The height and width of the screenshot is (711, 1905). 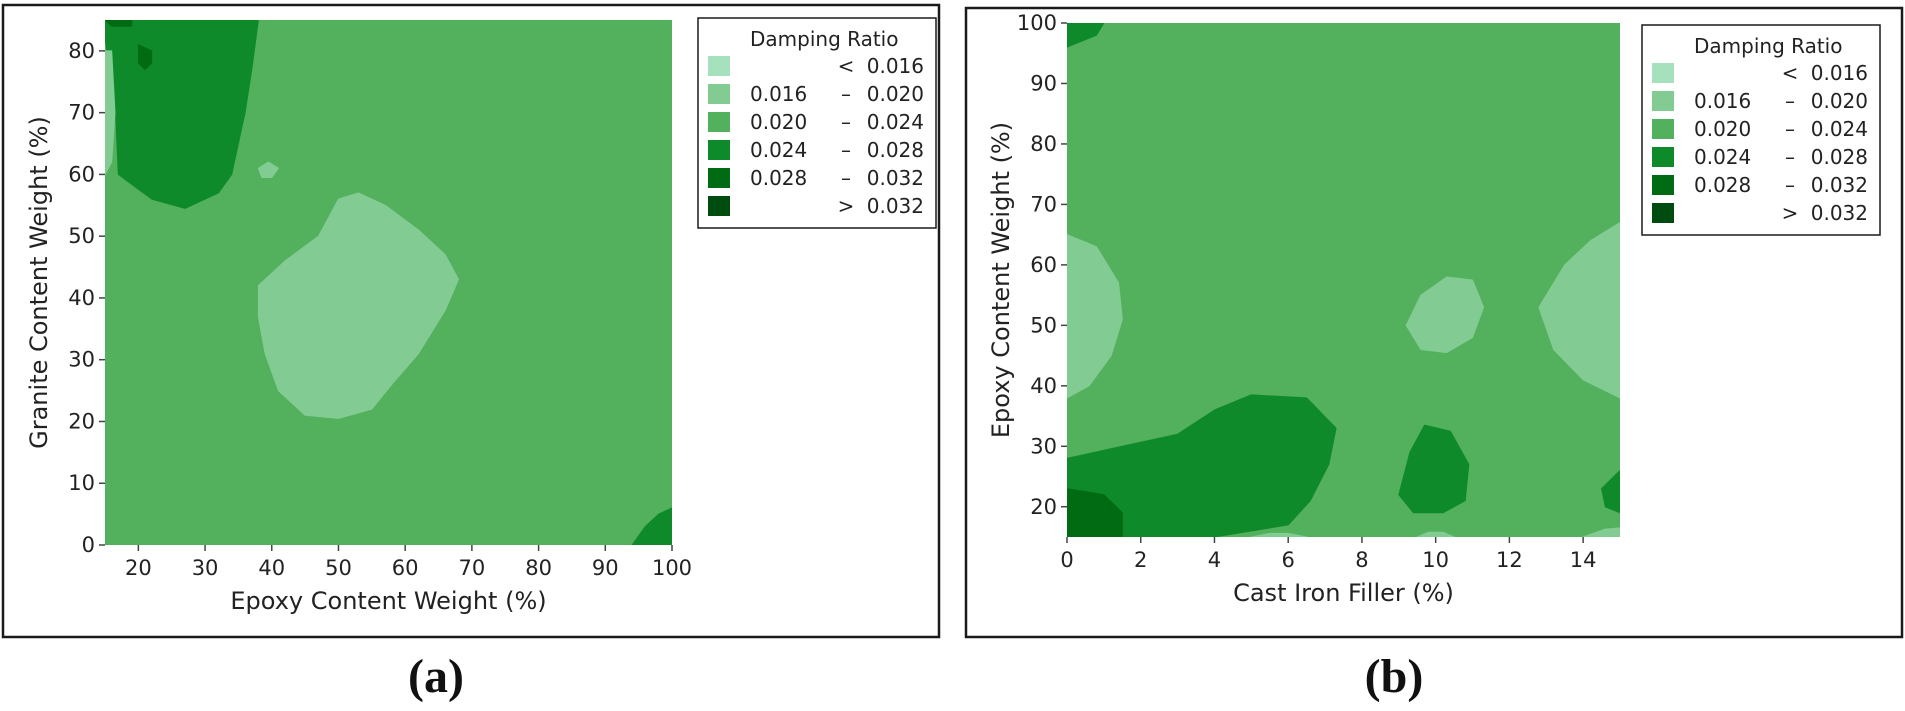 What do you see at coordinates (846, 178) in the screenshot?
I see `legend-dash-a-4: –` at bounding box center [846, 178].